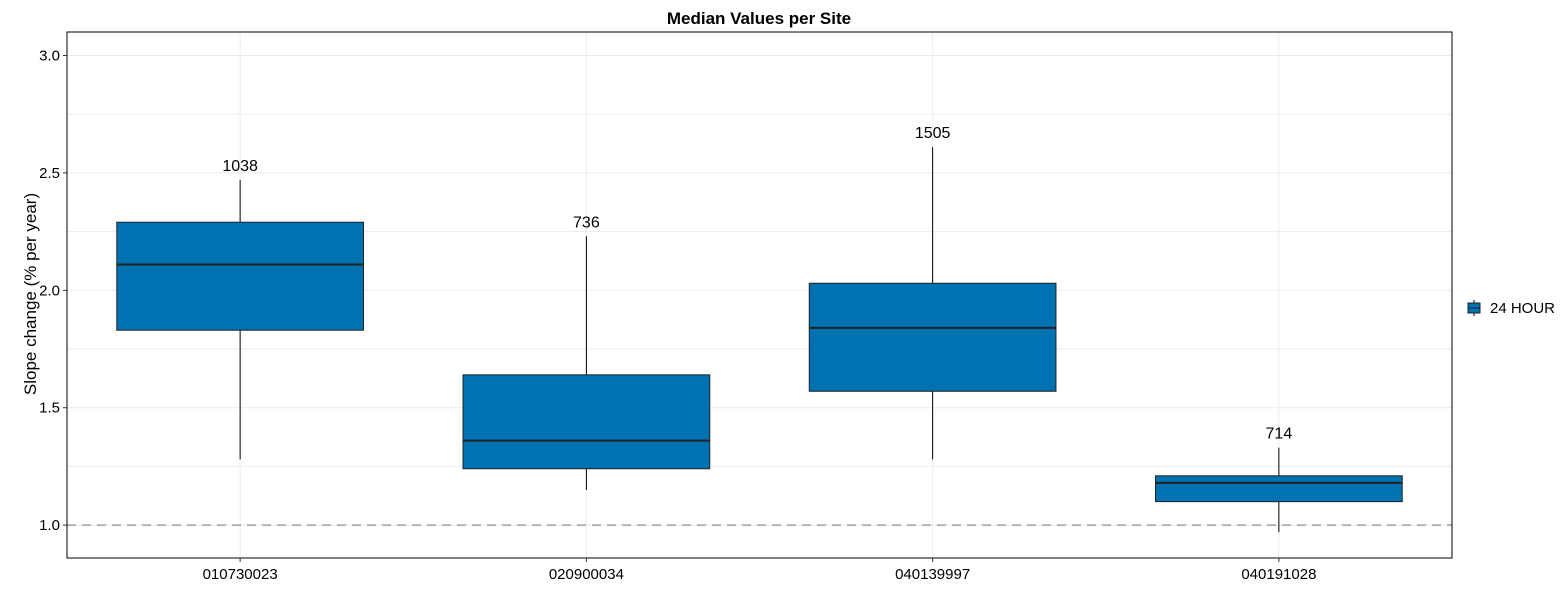  What do you see at coordinates (1278, 574) in the screenshot?
I see `x-tick-label: 040191028` at bounding box center [1278, 574].